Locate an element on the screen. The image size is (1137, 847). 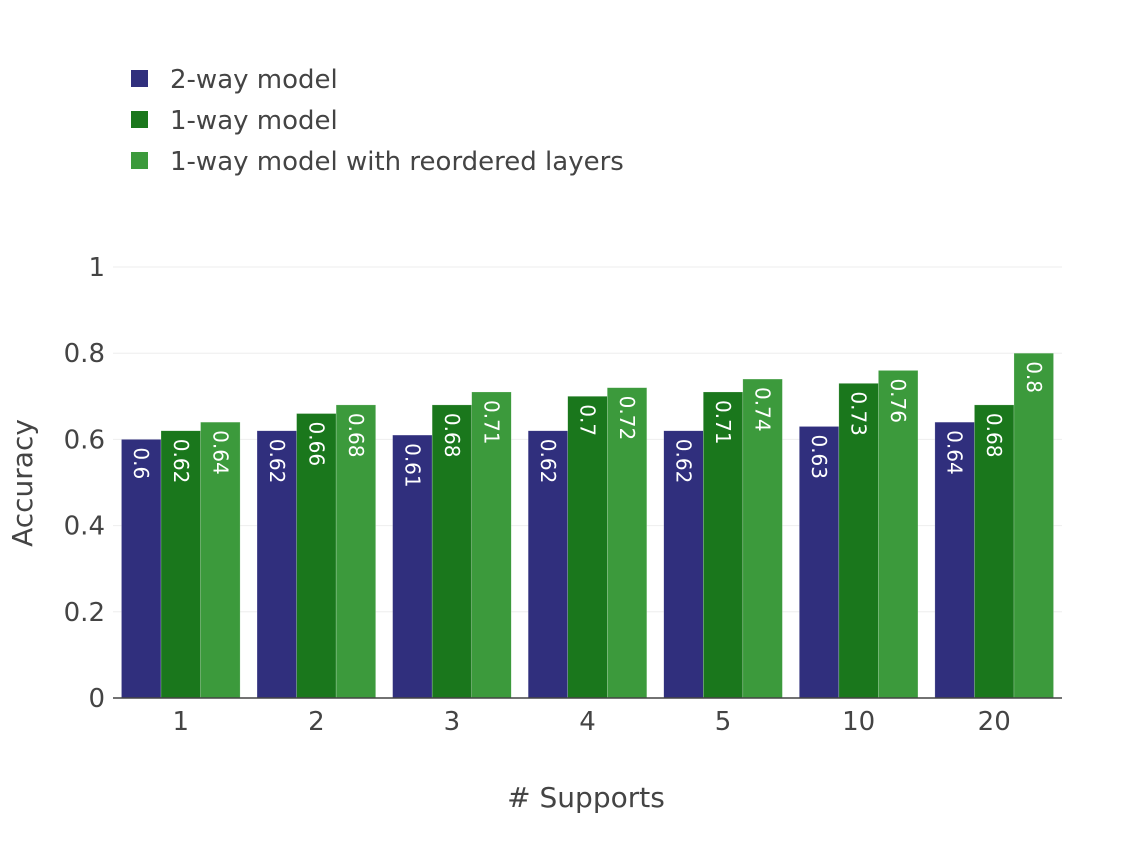
legend-label: 1-way model is located at coordinates (254, 121).